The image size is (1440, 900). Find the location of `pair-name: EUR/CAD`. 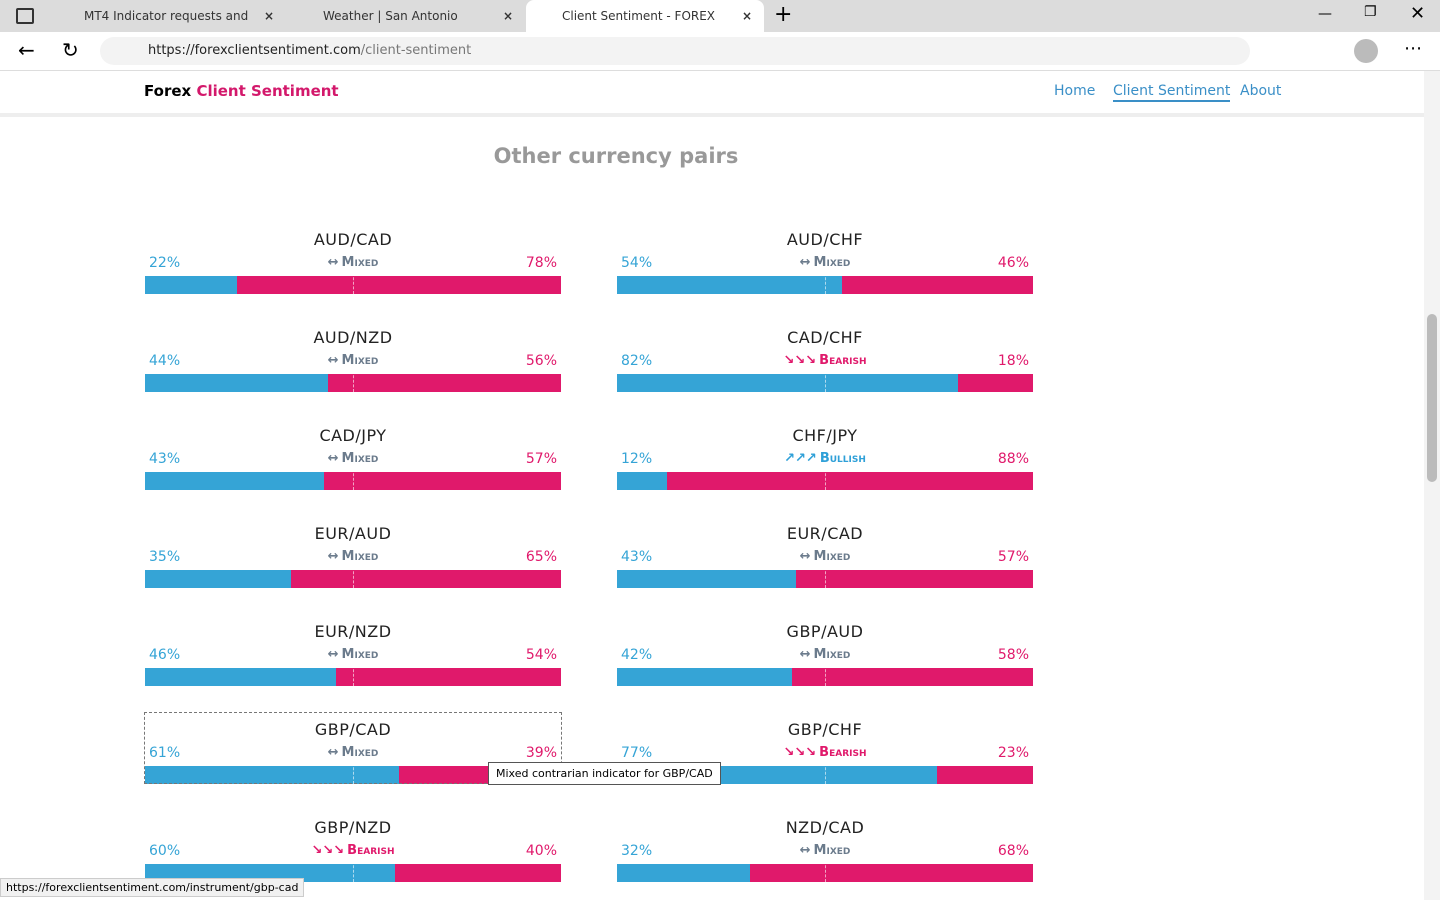

pair-name: EUR/CAD is located at coordinates (825, 533).